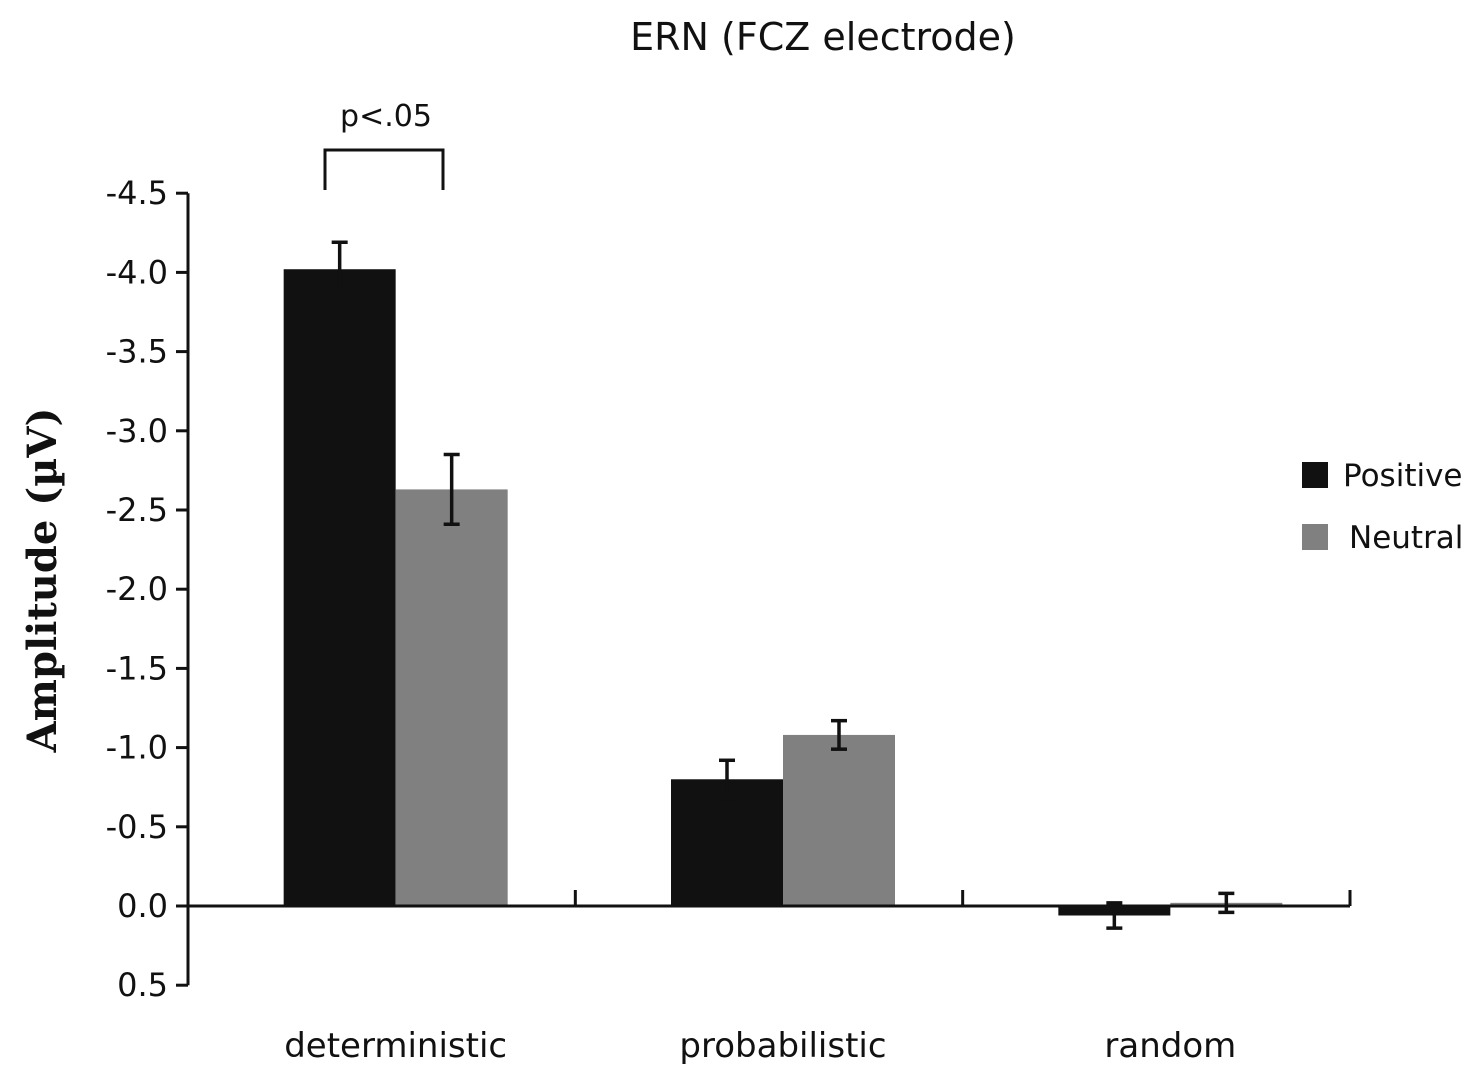 This screenshot has height=1070, width=1471. What do you see at coordinates (137, 748) in the screenshot?
I see `y-tick-label: -1.0` at bounding box center [137, 748].